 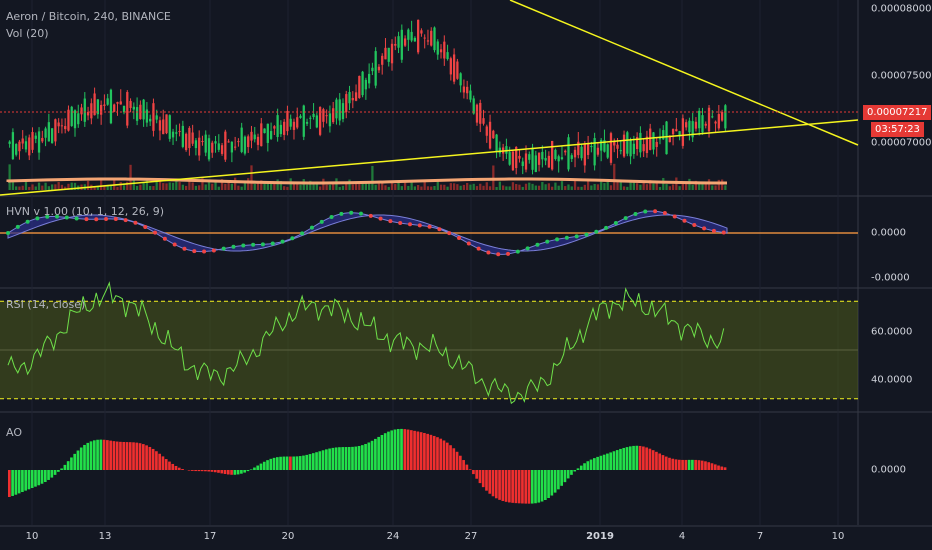 What do you see at coordinates (901, 76) in the screenshot?
I see `price-tick-2: 0.00007500` at bounding box center [901, 76].